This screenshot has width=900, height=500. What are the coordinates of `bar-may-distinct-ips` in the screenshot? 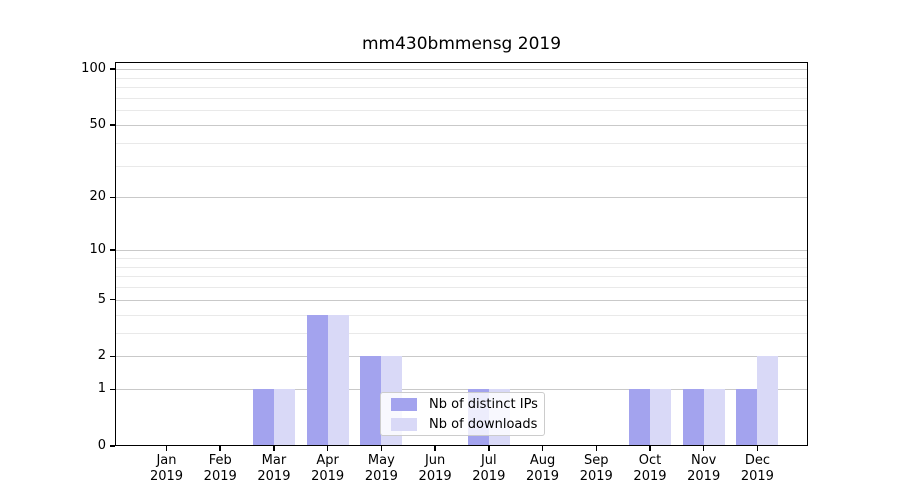 It's located at (371, 401).